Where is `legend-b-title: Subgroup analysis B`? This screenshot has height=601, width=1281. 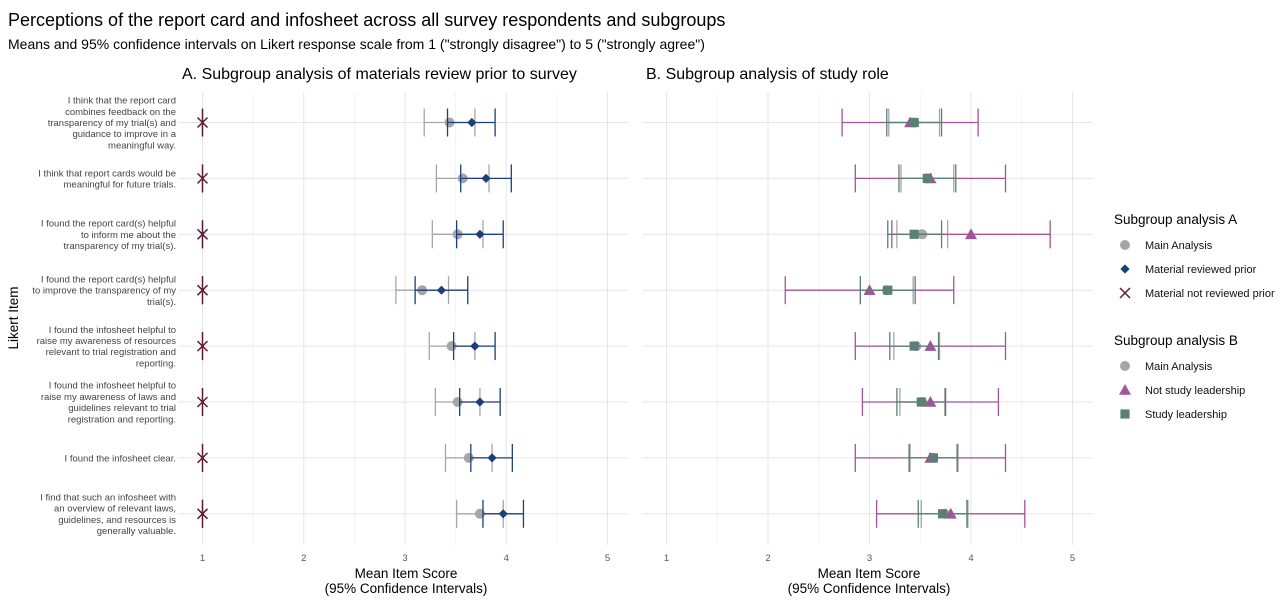
legend-b-title: Subgroup analysis B is located at coordinates (1176, 340).